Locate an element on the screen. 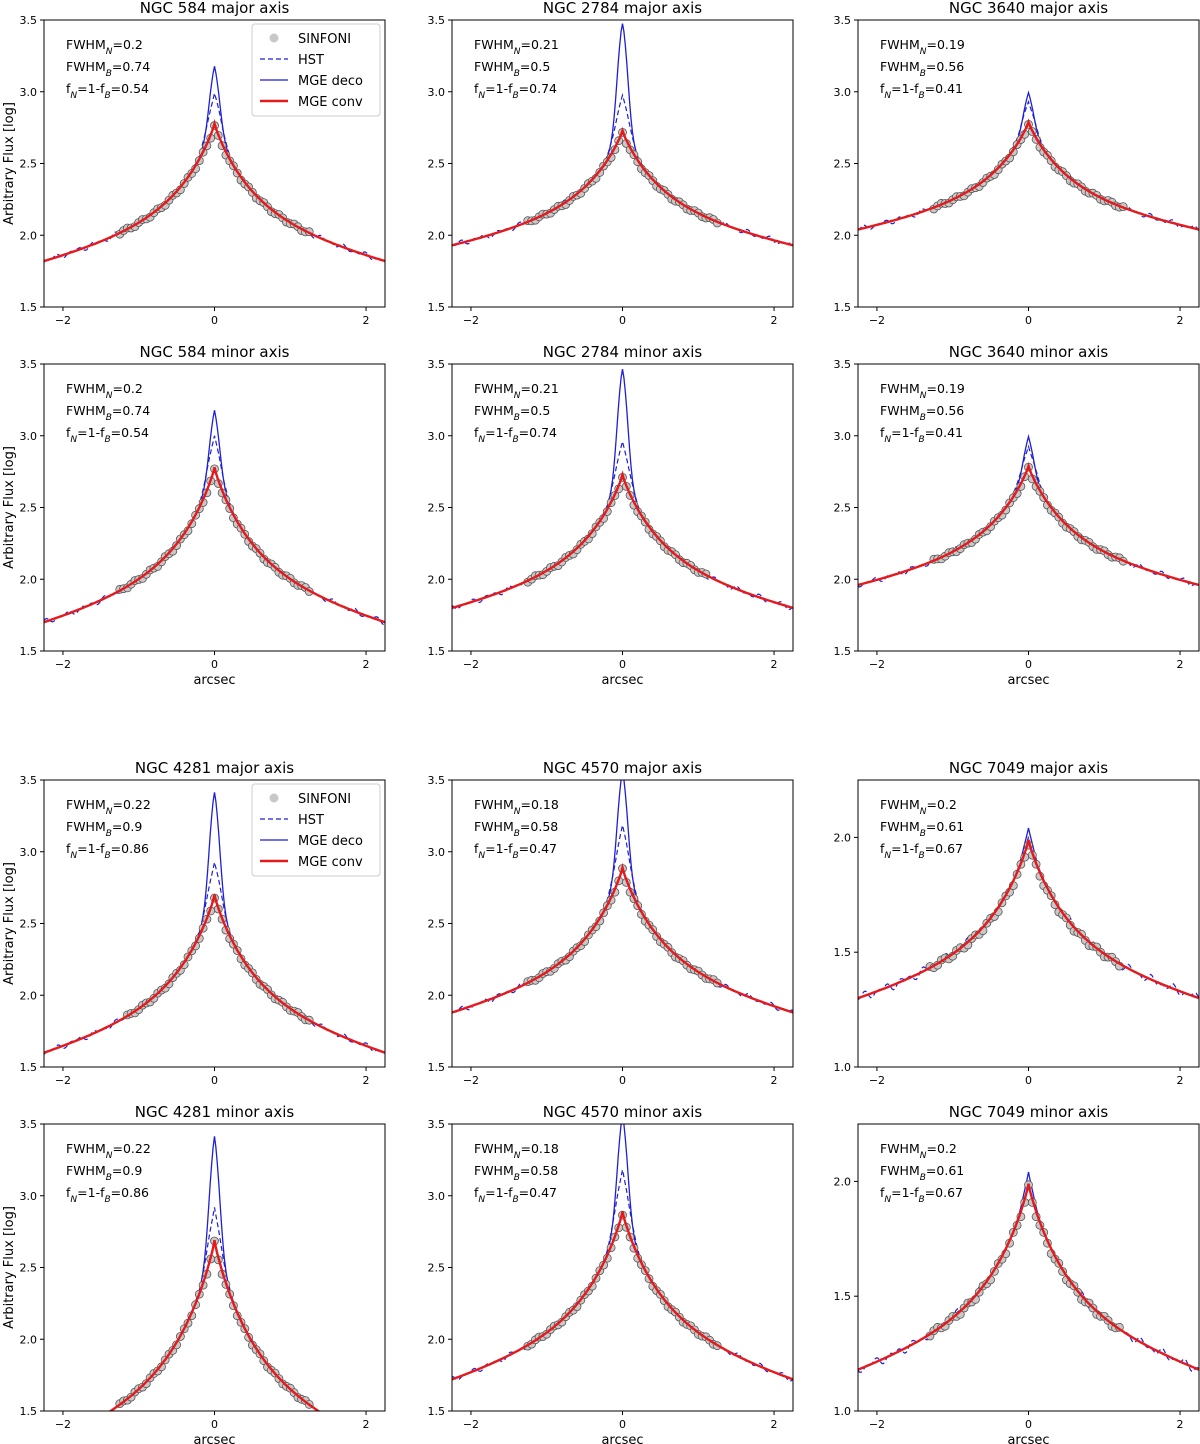 This screenshot has height=1444, width=1200. panel-title: NGC 3640 major axis is located at coordinates (1028, 8).